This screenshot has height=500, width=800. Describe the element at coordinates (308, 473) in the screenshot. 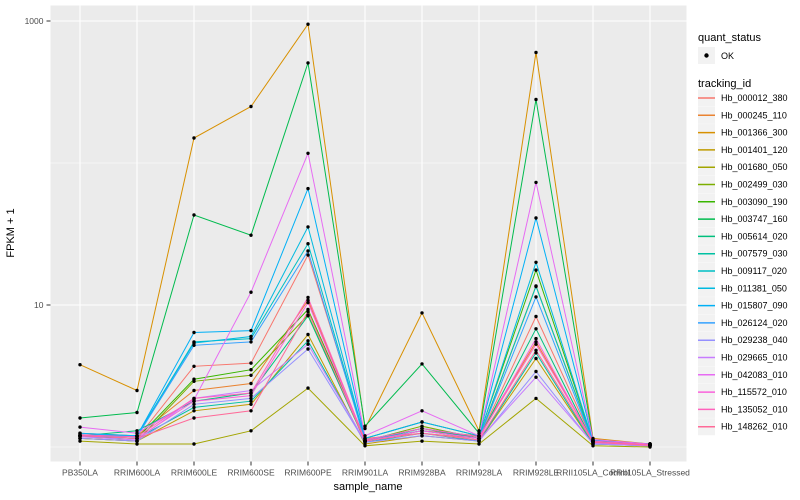

I see `x-tick-label: RRIM600PE` at that location.